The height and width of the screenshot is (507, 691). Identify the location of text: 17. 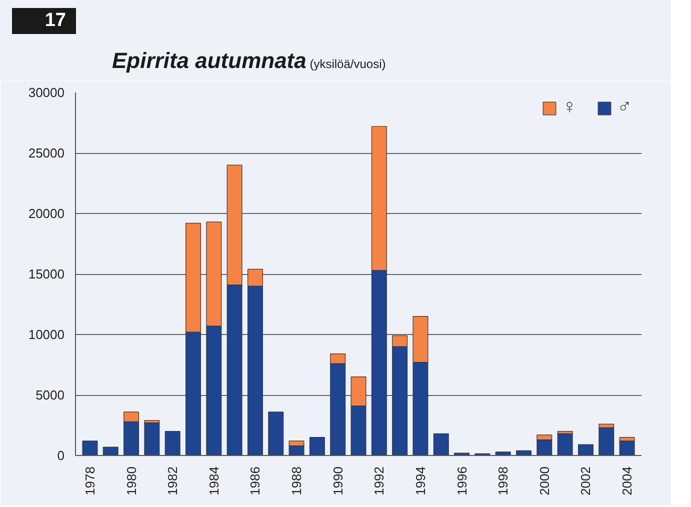
(44, 21).